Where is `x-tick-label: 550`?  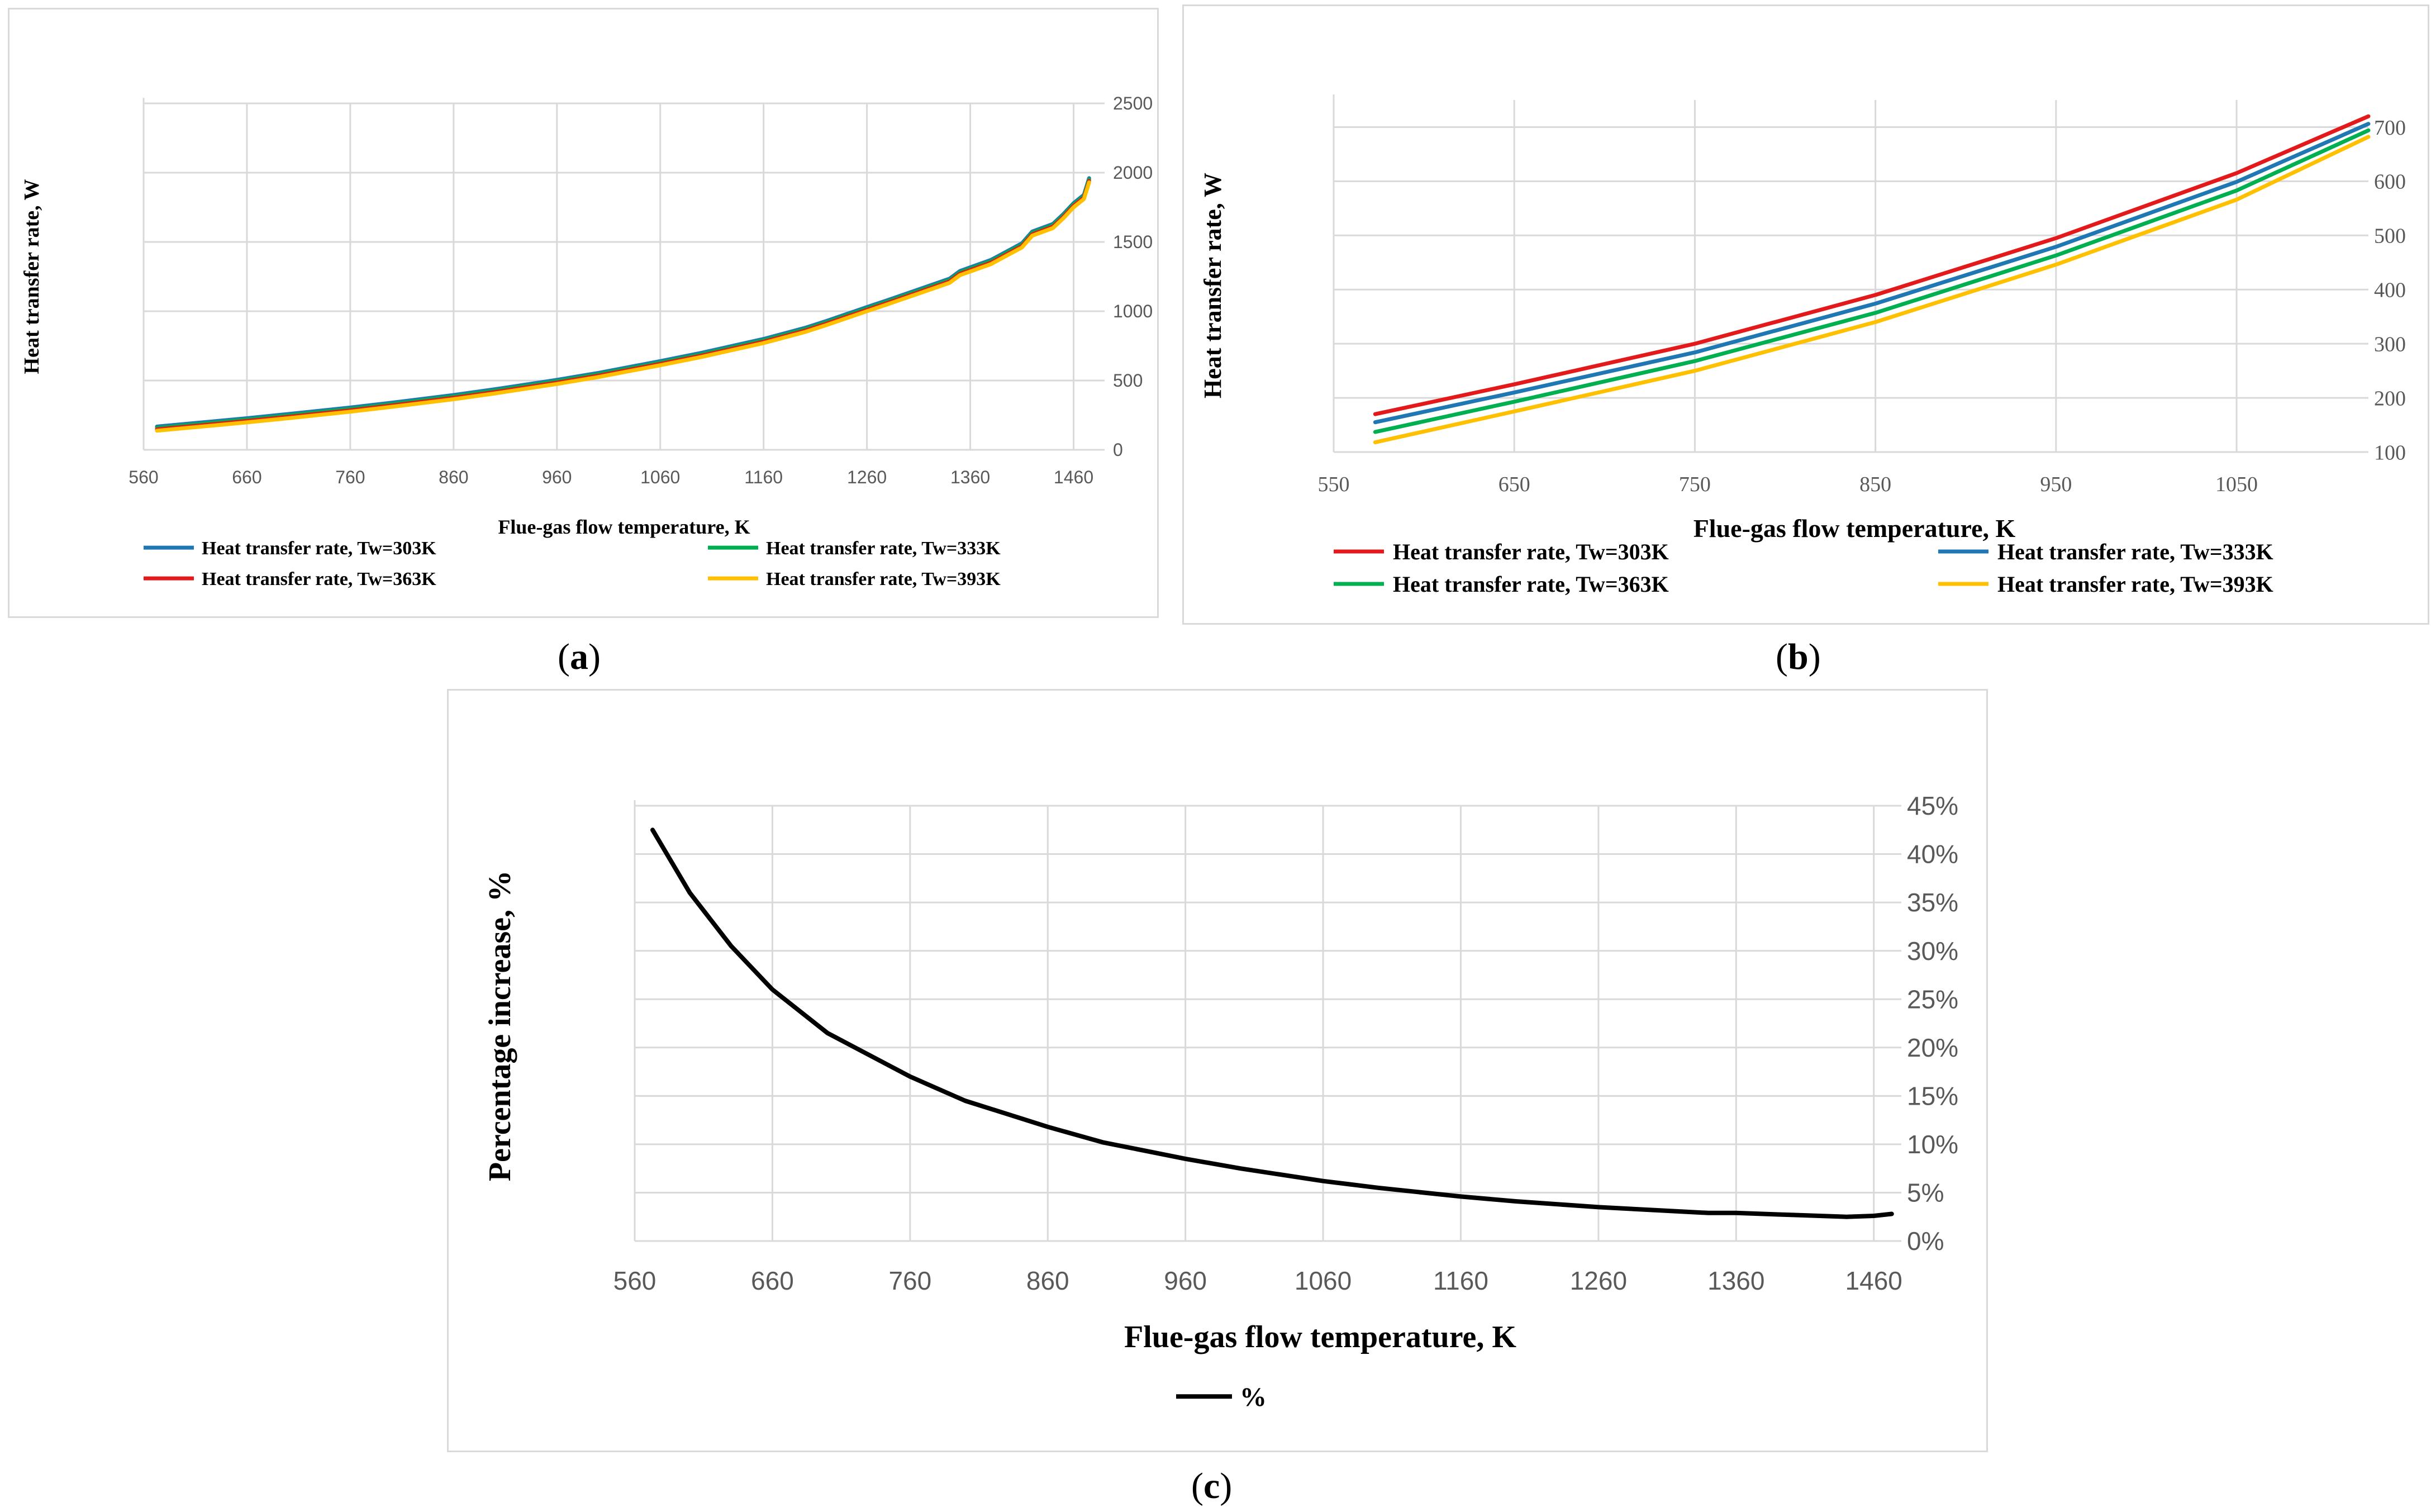 x-tick-label: 550 is located at coordinates (1334, 484).